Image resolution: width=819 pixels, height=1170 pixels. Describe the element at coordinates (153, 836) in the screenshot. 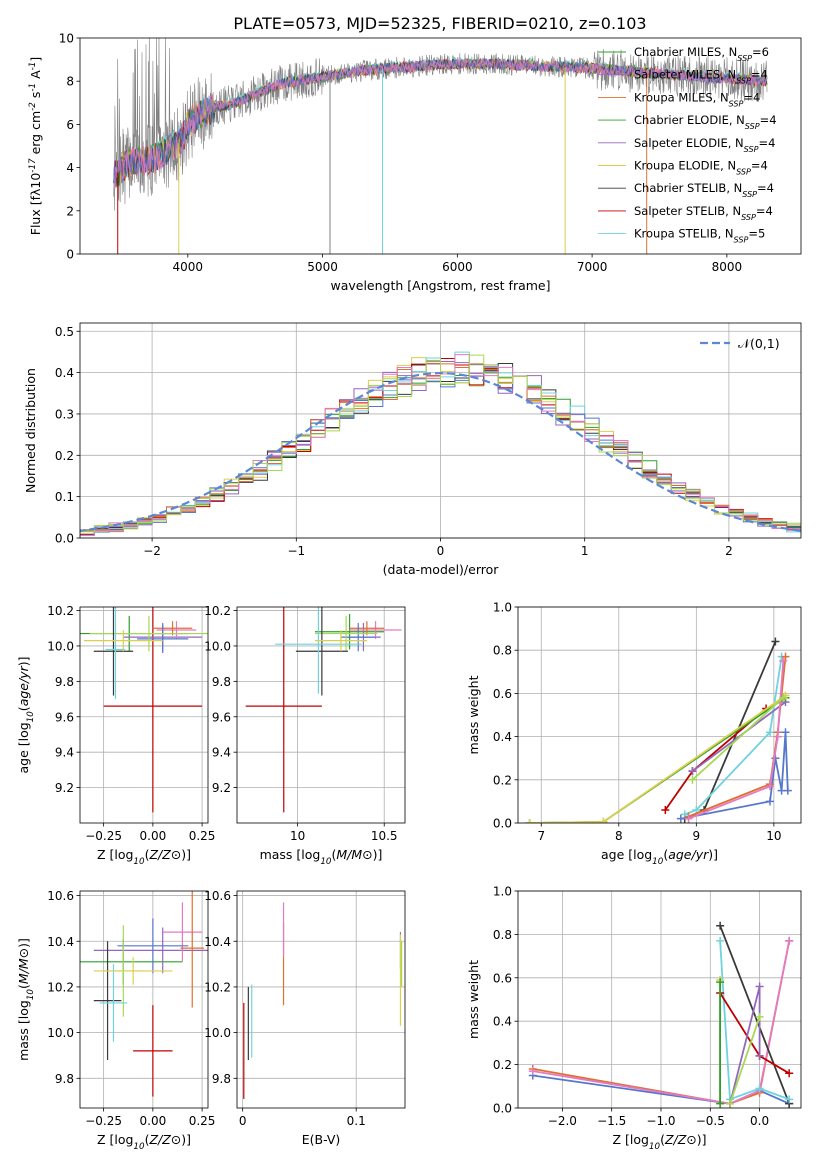

I see `x-tick-label: 0.00` at that location.